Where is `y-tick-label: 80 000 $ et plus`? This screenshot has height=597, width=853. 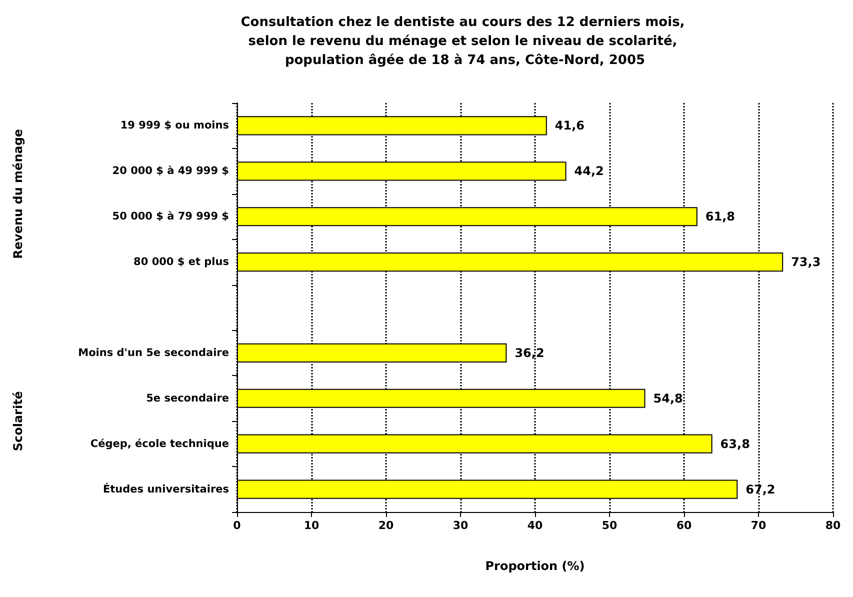 y-tick-label: 80 000 $ et plus is located at coordinates (181, 262).